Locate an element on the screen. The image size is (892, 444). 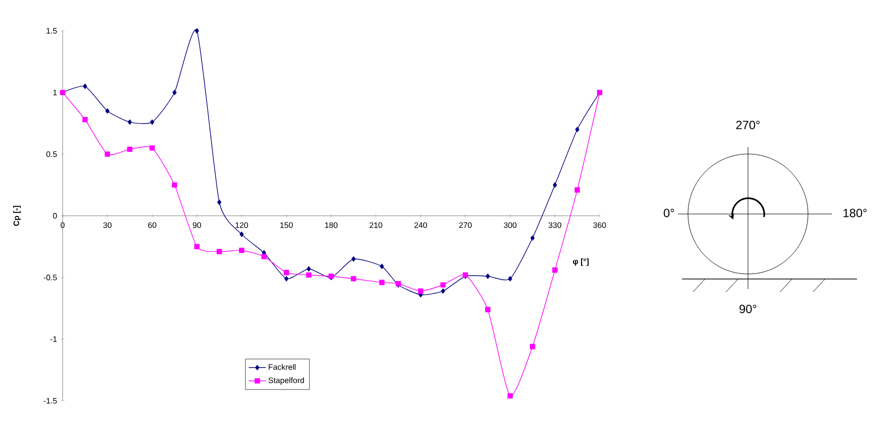
text: 180° is located at coordinates (855, 213).